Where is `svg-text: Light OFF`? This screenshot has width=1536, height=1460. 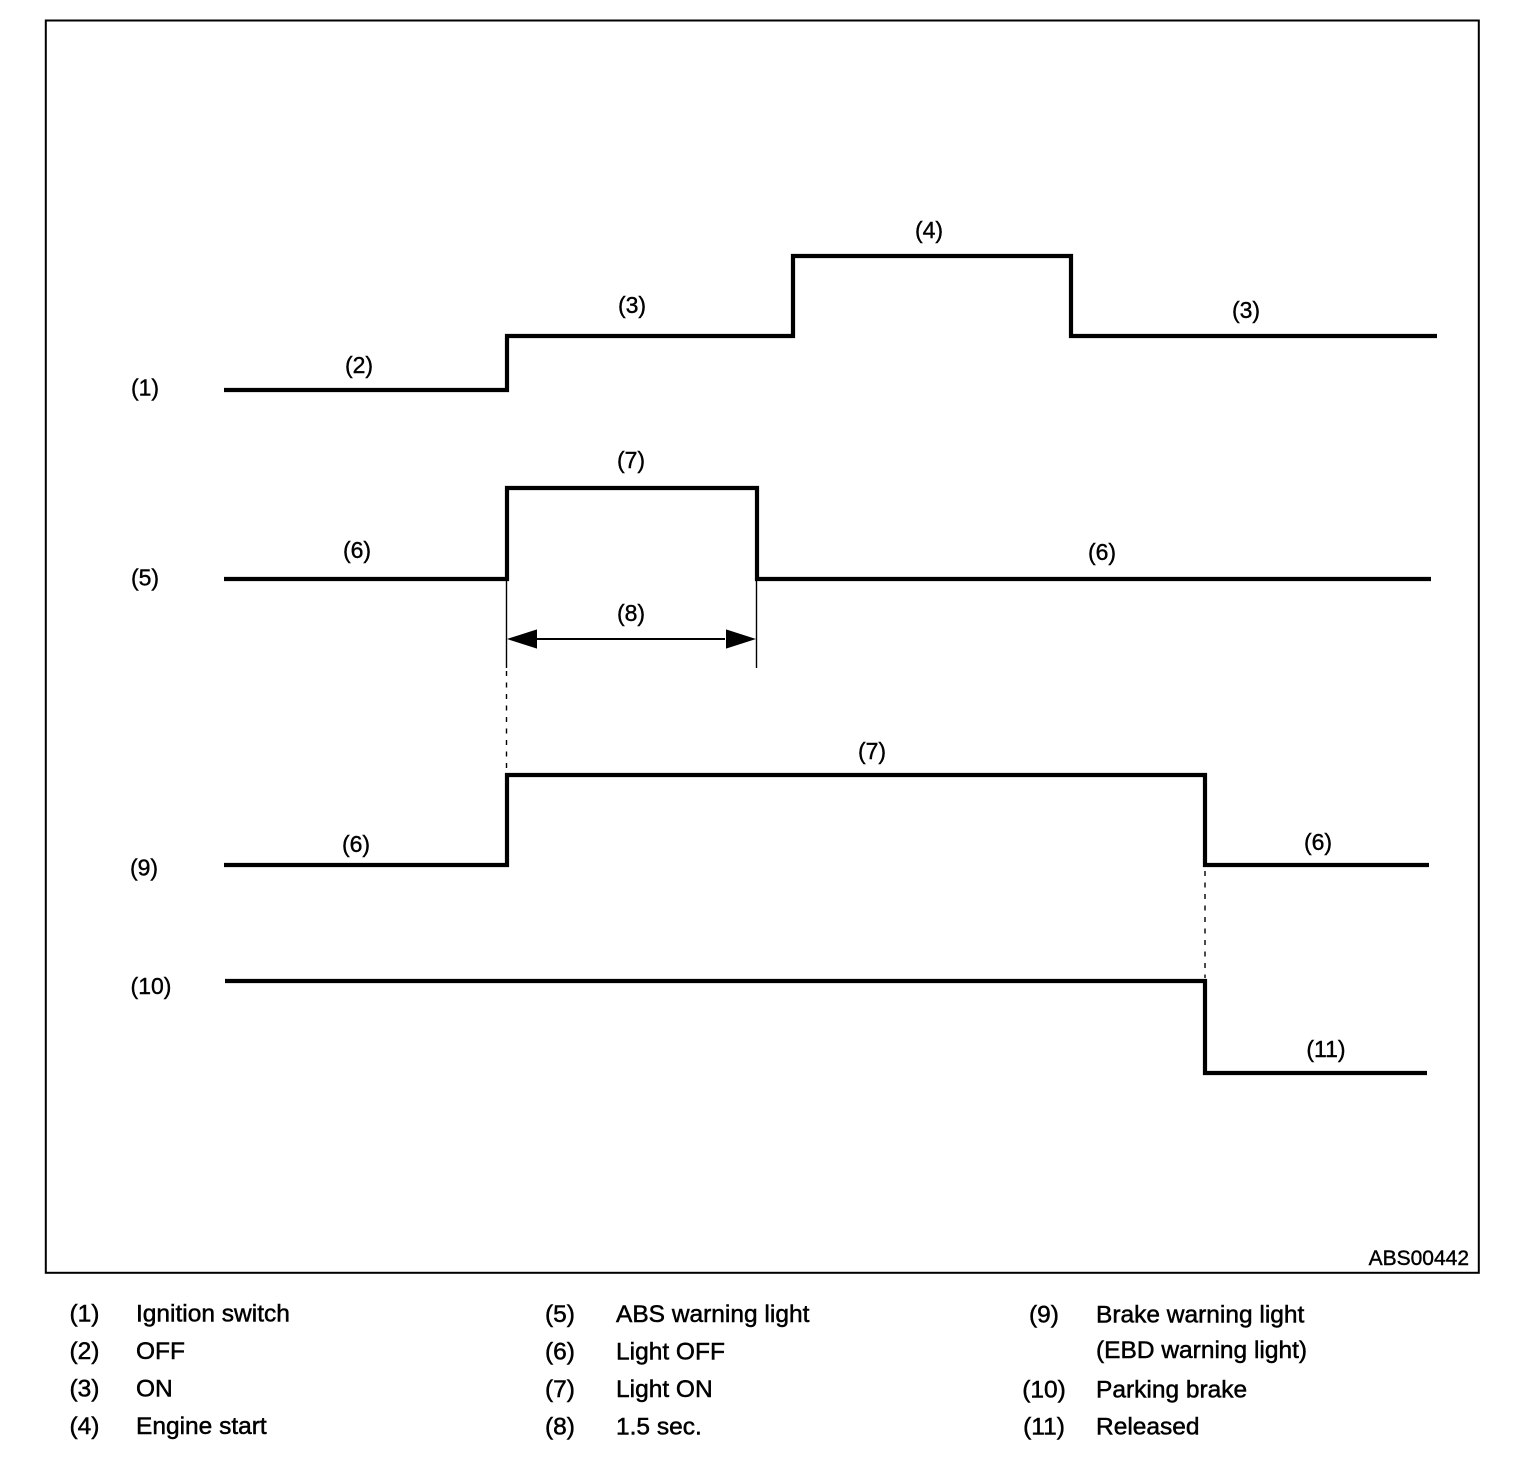 svg-text: Light OFF is located at coordinates (670, 1352).